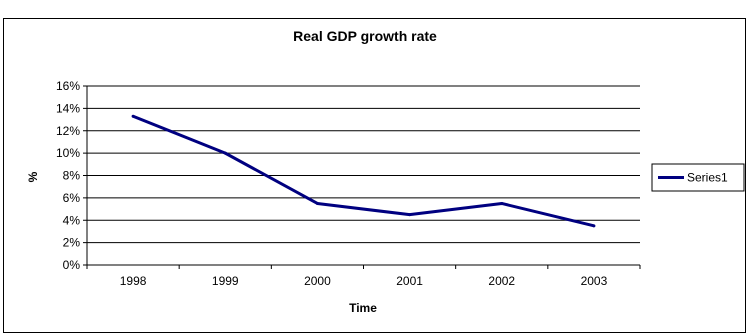  What do you see at coordinates (68, 108) in the screenshot?
I see `y-tick-label: 14%` at bounding box center [68, 108].